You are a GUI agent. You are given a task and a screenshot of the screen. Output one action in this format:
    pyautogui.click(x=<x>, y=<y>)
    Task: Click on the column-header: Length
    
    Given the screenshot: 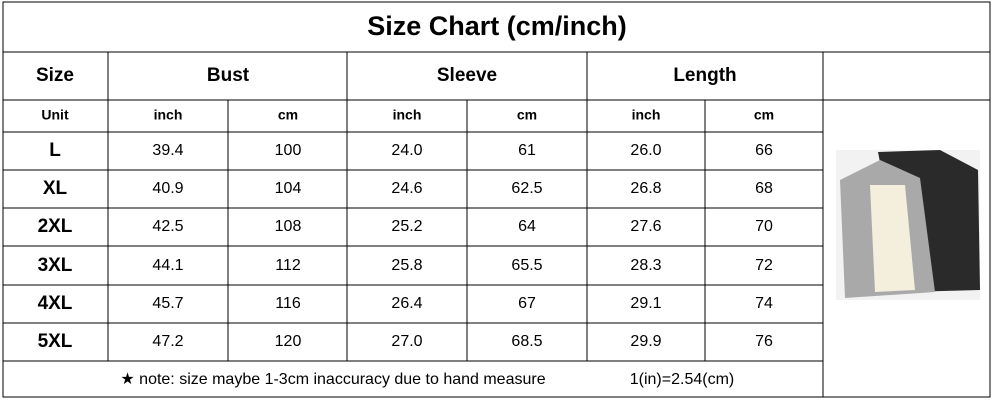 What is the action you would take?
    pyautogui.click(x=704, y=75)
    